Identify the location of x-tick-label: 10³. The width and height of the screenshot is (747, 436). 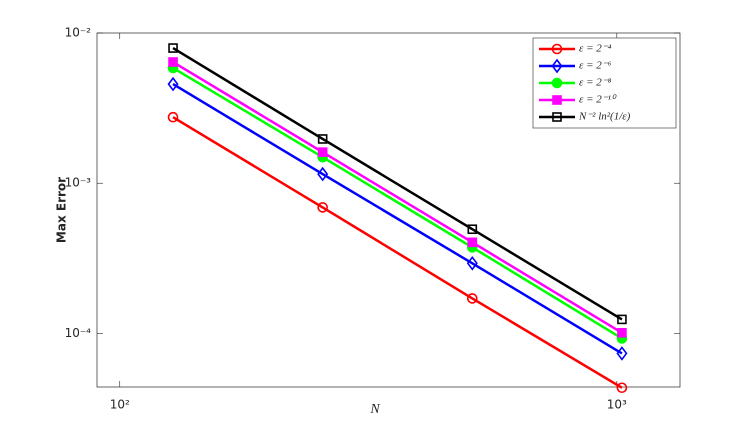
(617, 405).